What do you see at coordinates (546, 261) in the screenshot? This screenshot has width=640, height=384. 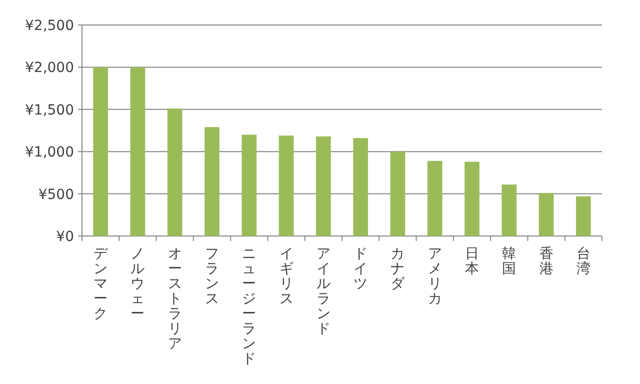 I see `x-tick-label: 香港` at bounding box center [546, 261].